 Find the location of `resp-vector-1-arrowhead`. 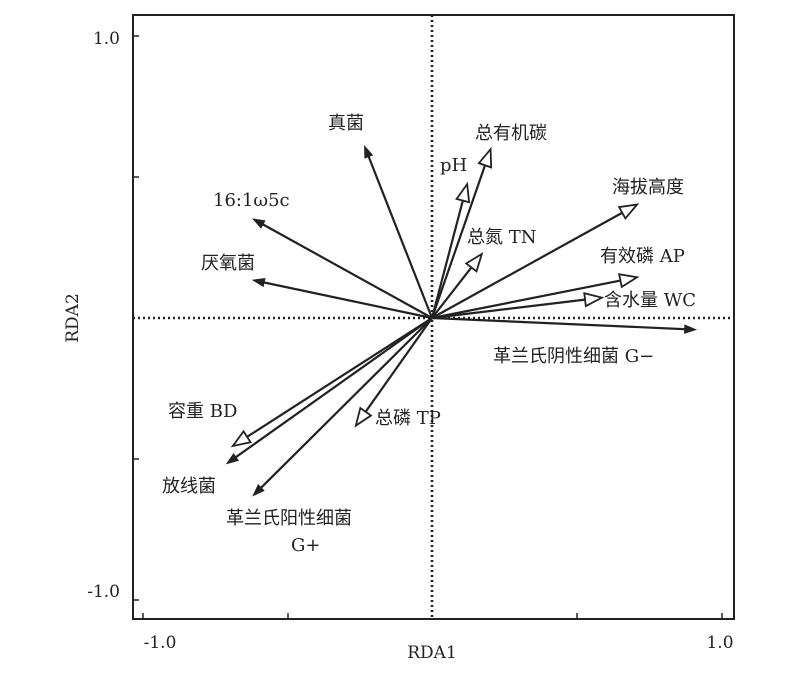

resp-vector-1-arrowhead is located at coordinates (258, 223).